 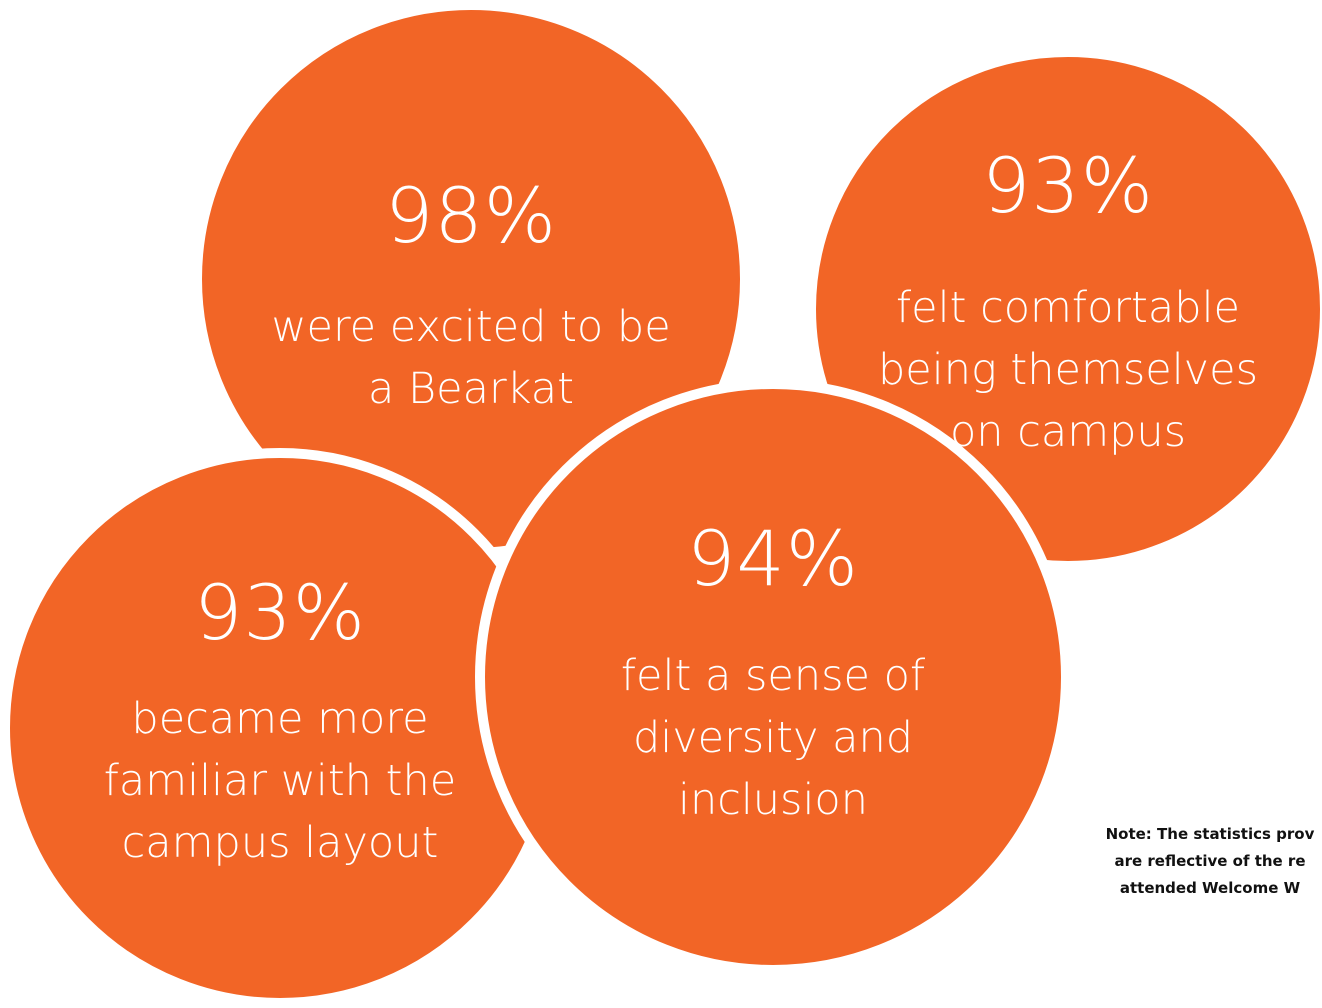 What do you see at coordinates (280, 719) in the screenshot?
I see `stat-description-line: became more` at bounding box center [280, 719].